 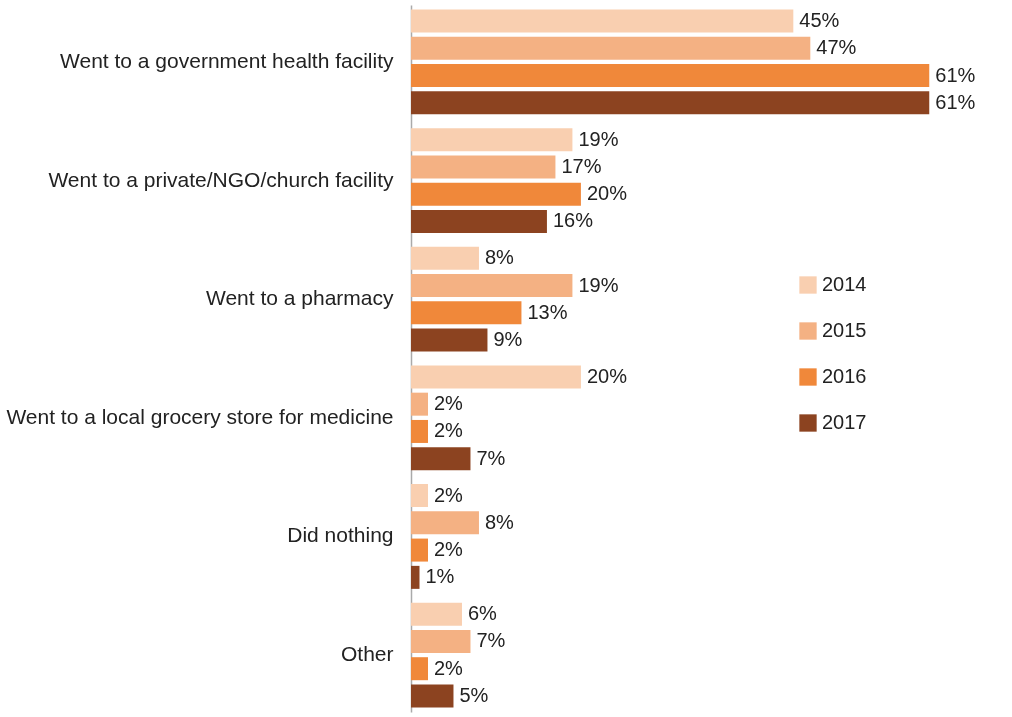 What do you see at coordinates (573, 220) in the screenshot?
I see `data-label: 16%` at bounding box center [573, 220].